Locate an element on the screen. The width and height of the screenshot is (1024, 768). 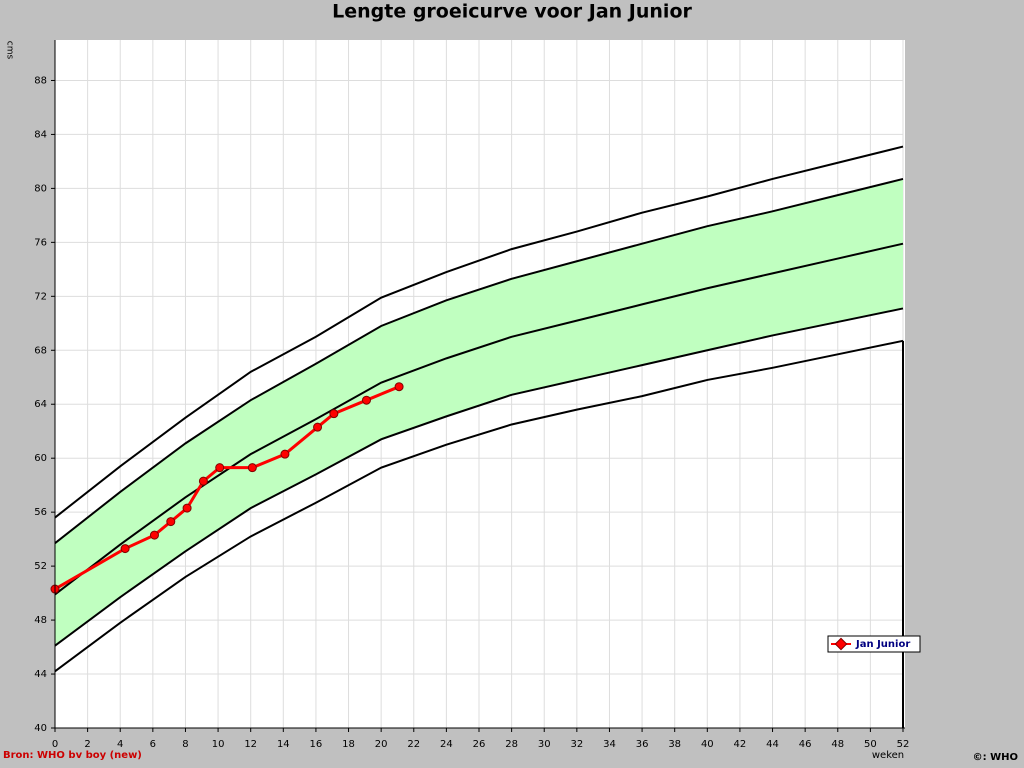
legend-marker is located at coordinates (841, 644).